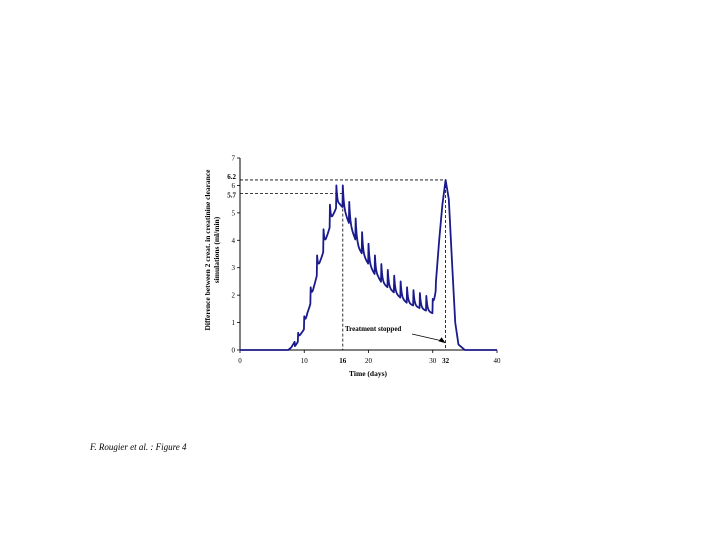  Describe the element at coordinates (368, 265) in the screenshot. I see `series-line` at that location.